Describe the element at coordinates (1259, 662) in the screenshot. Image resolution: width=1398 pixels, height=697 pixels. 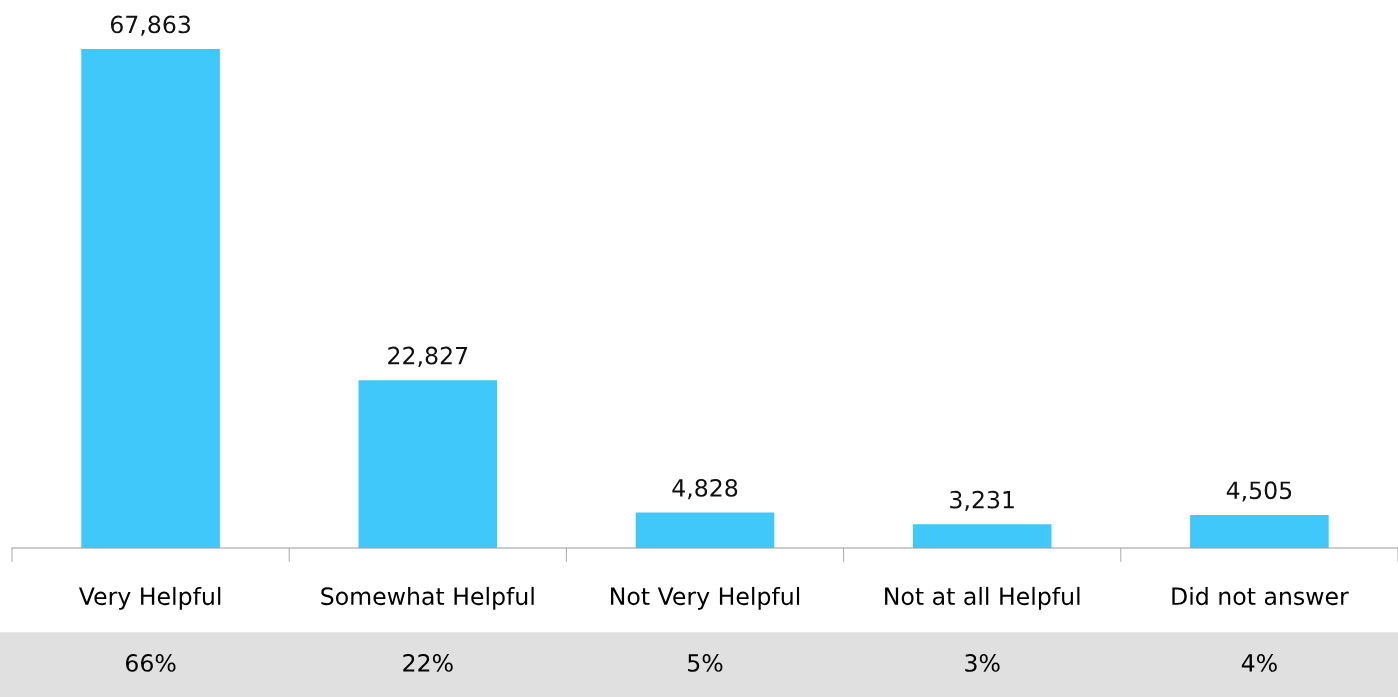
I see `text: 4%` at that location.